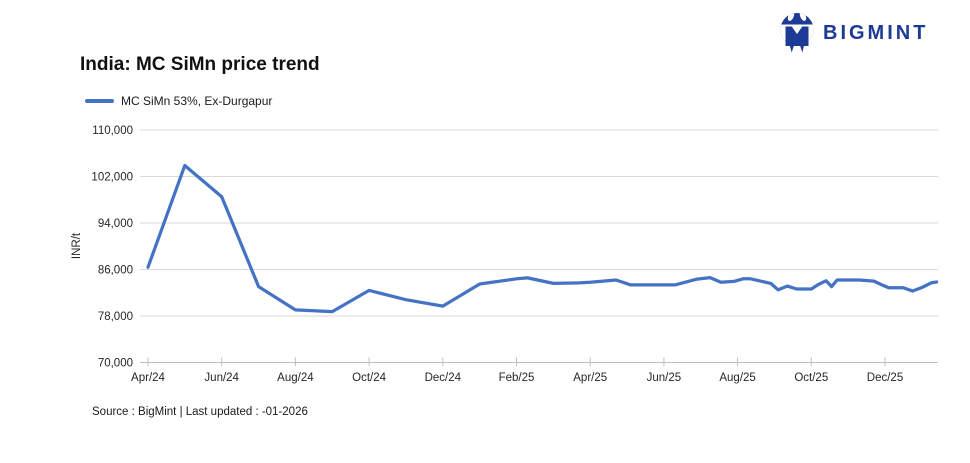  I want to click on page-title: India: MC SiMn price trend, so click(200, 64).